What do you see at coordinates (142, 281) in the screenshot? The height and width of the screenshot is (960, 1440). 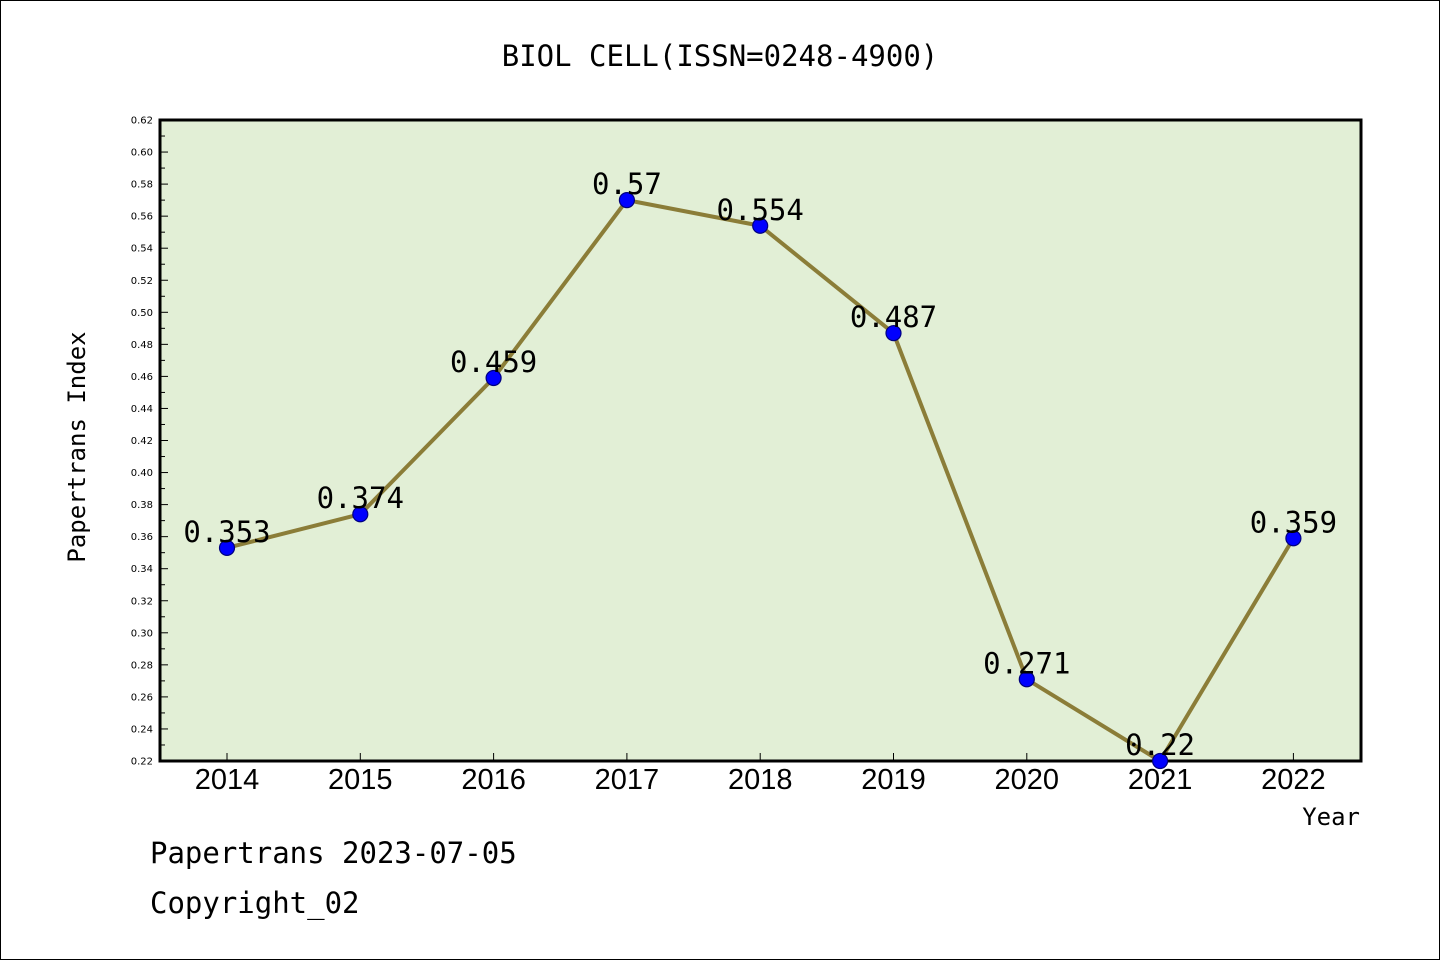 I see `y-tick-label: 0.52` at bounding box center [142, 281].